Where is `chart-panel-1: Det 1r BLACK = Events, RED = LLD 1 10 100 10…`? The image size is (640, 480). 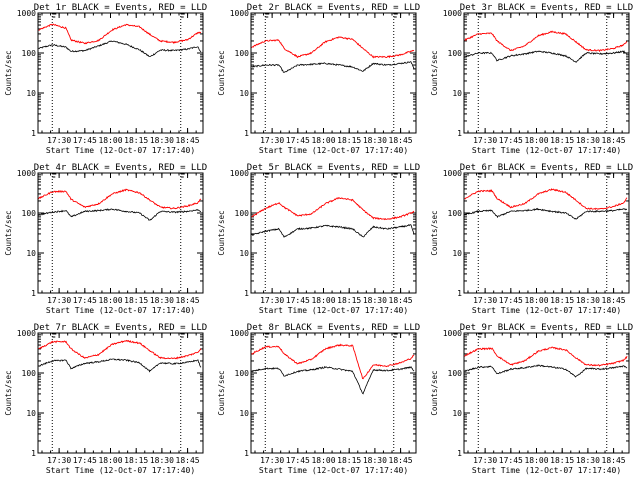 chart-panel-1: Det 1r BLACK = Events, RED = LLD 1 10 100 10… is located at coordinates (105, 79).